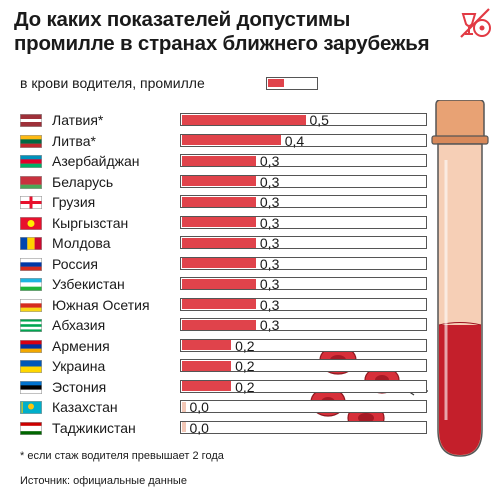  I want to click on category-label: Россия, so click(75, 263).